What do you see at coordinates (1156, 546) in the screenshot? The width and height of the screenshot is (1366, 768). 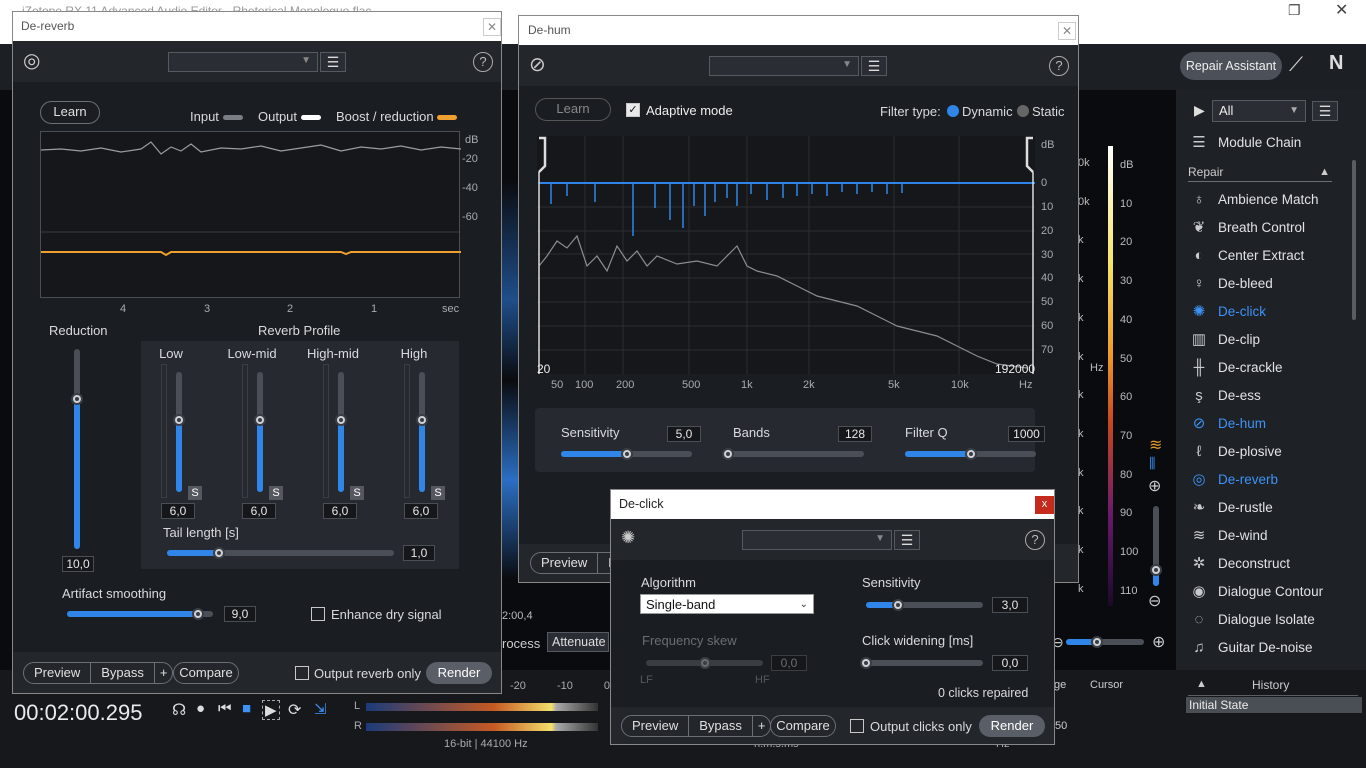 I see `vertical-zoom-slider` at bounding box center [1156, 546].